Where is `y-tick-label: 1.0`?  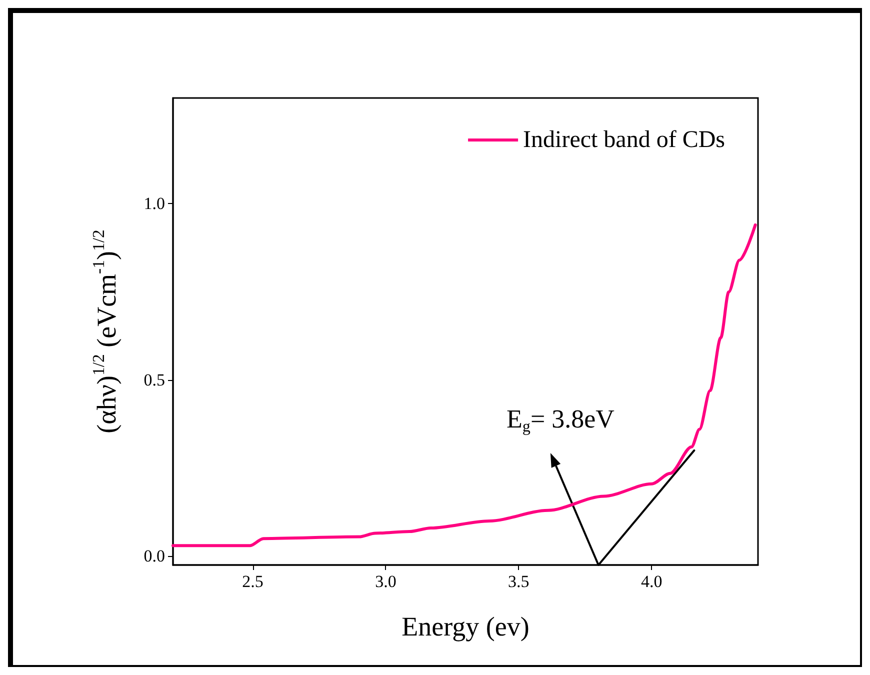
y-tick-label: 1.0 is located at coordinates (154, 204).